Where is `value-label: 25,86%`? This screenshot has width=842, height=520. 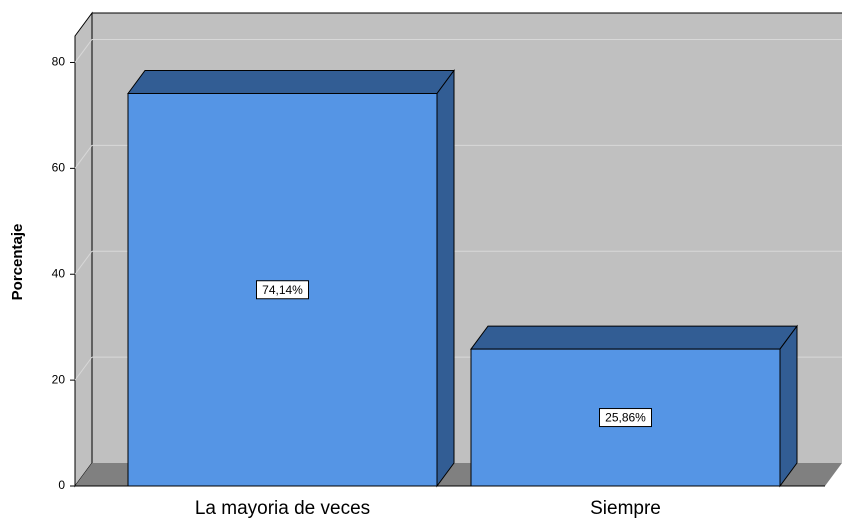
value-label: 25,86% is located at coordinates (625, 418).